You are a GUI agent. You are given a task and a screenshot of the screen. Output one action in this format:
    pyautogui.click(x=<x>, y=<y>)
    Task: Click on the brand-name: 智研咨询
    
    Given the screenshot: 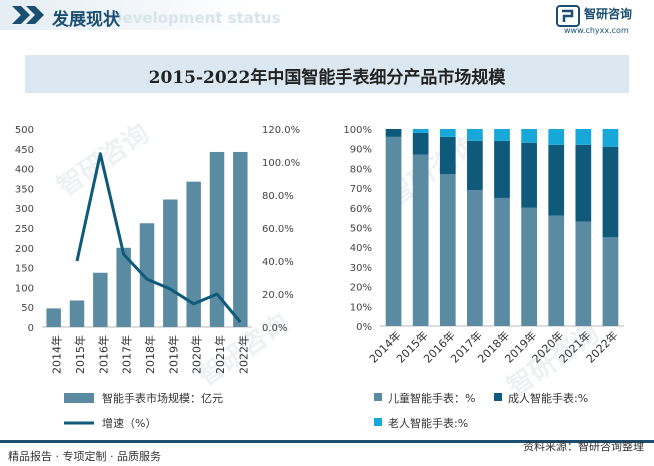 What is the action you would take?
    pyautogui.click(x=608, y=14)
    